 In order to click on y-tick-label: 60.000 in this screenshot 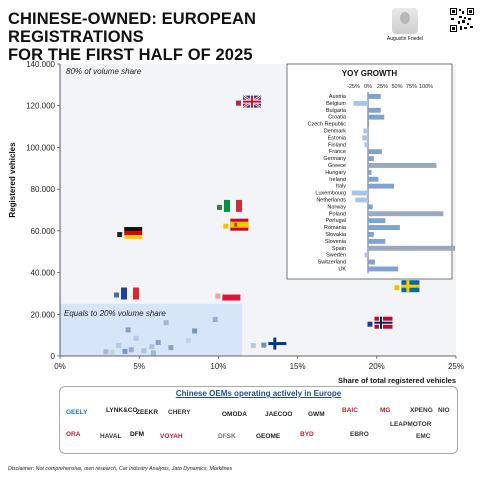, I will do `click(43, 231)`.